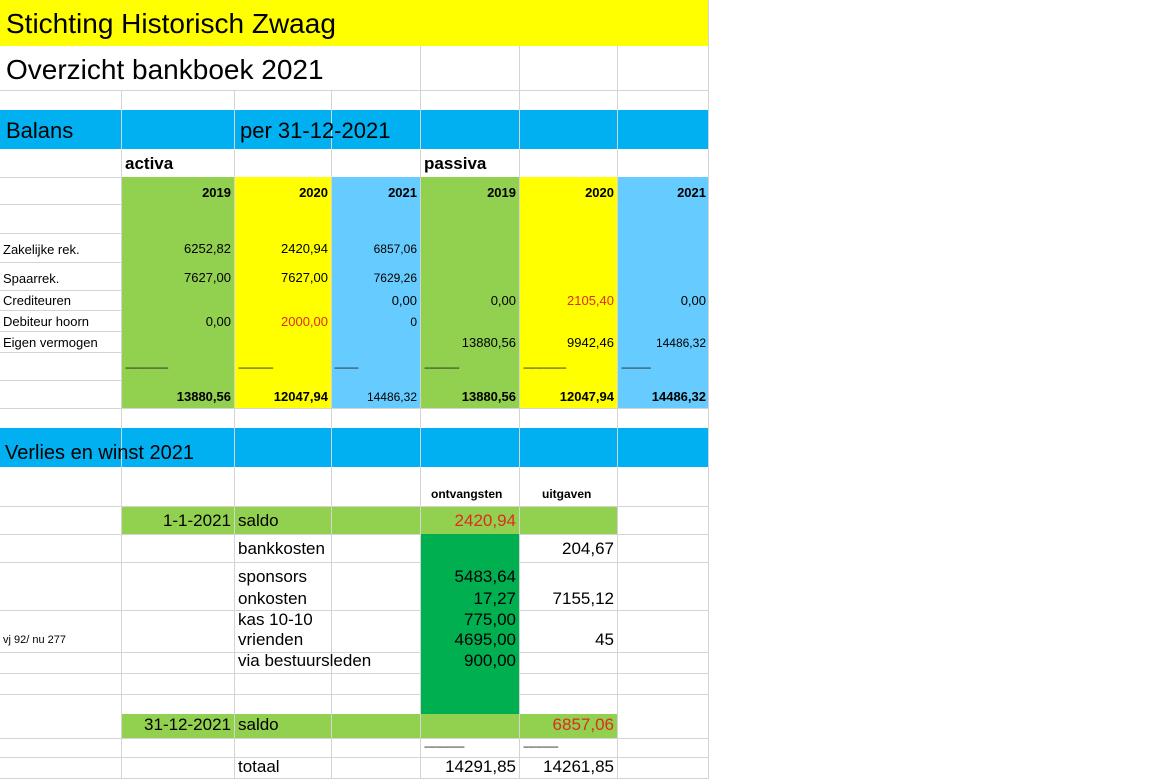 The width and height of the screenshot is (1152, 779). What do you see at coordinates (354, 447) in the screenshot?
I see `vw-header-bar` at bounding box center [354, 447].